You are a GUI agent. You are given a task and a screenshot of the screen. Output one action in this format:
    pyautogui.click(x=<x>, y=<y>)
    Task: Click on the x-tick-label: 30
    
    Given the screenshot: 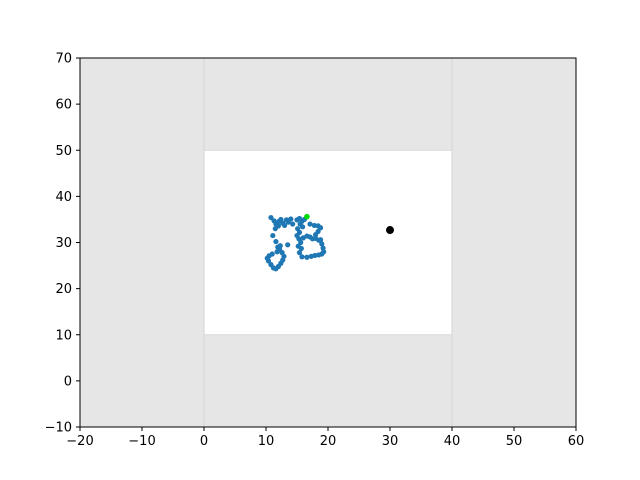 What is the action you would take?
    pyautogui.click(x=390, y=441)
    